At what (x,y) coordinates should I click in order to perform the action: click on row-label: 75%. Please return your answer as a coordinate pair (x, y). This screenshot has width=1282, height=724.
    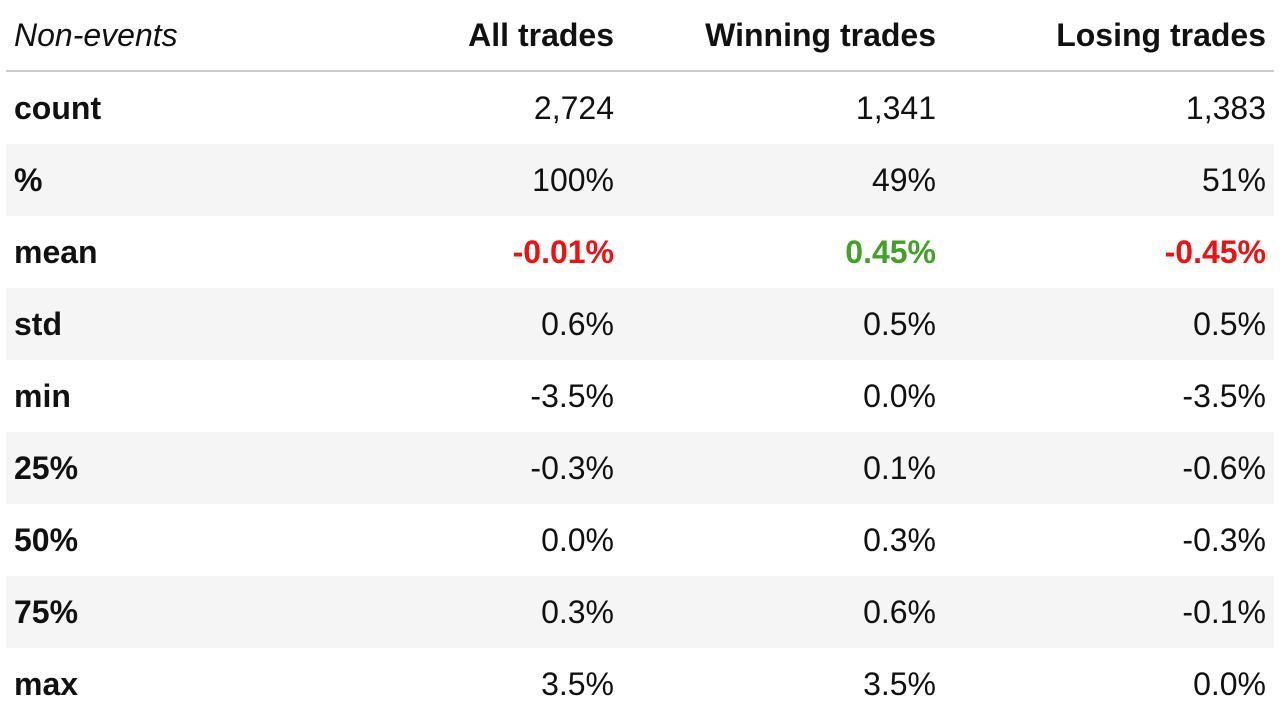
    Looking at the image, I should click on (156, 612).